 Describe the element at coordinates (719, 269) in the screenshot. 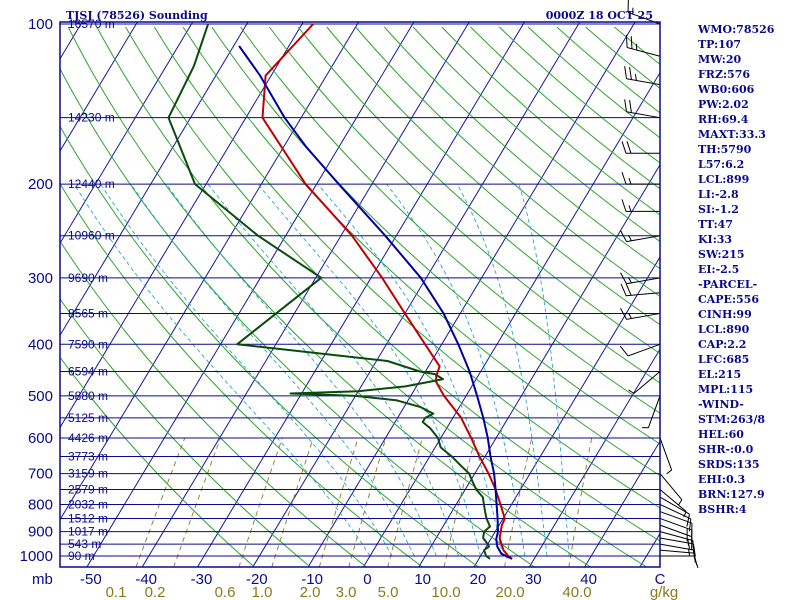

I see `index-item: EI:-2.5` at that location.